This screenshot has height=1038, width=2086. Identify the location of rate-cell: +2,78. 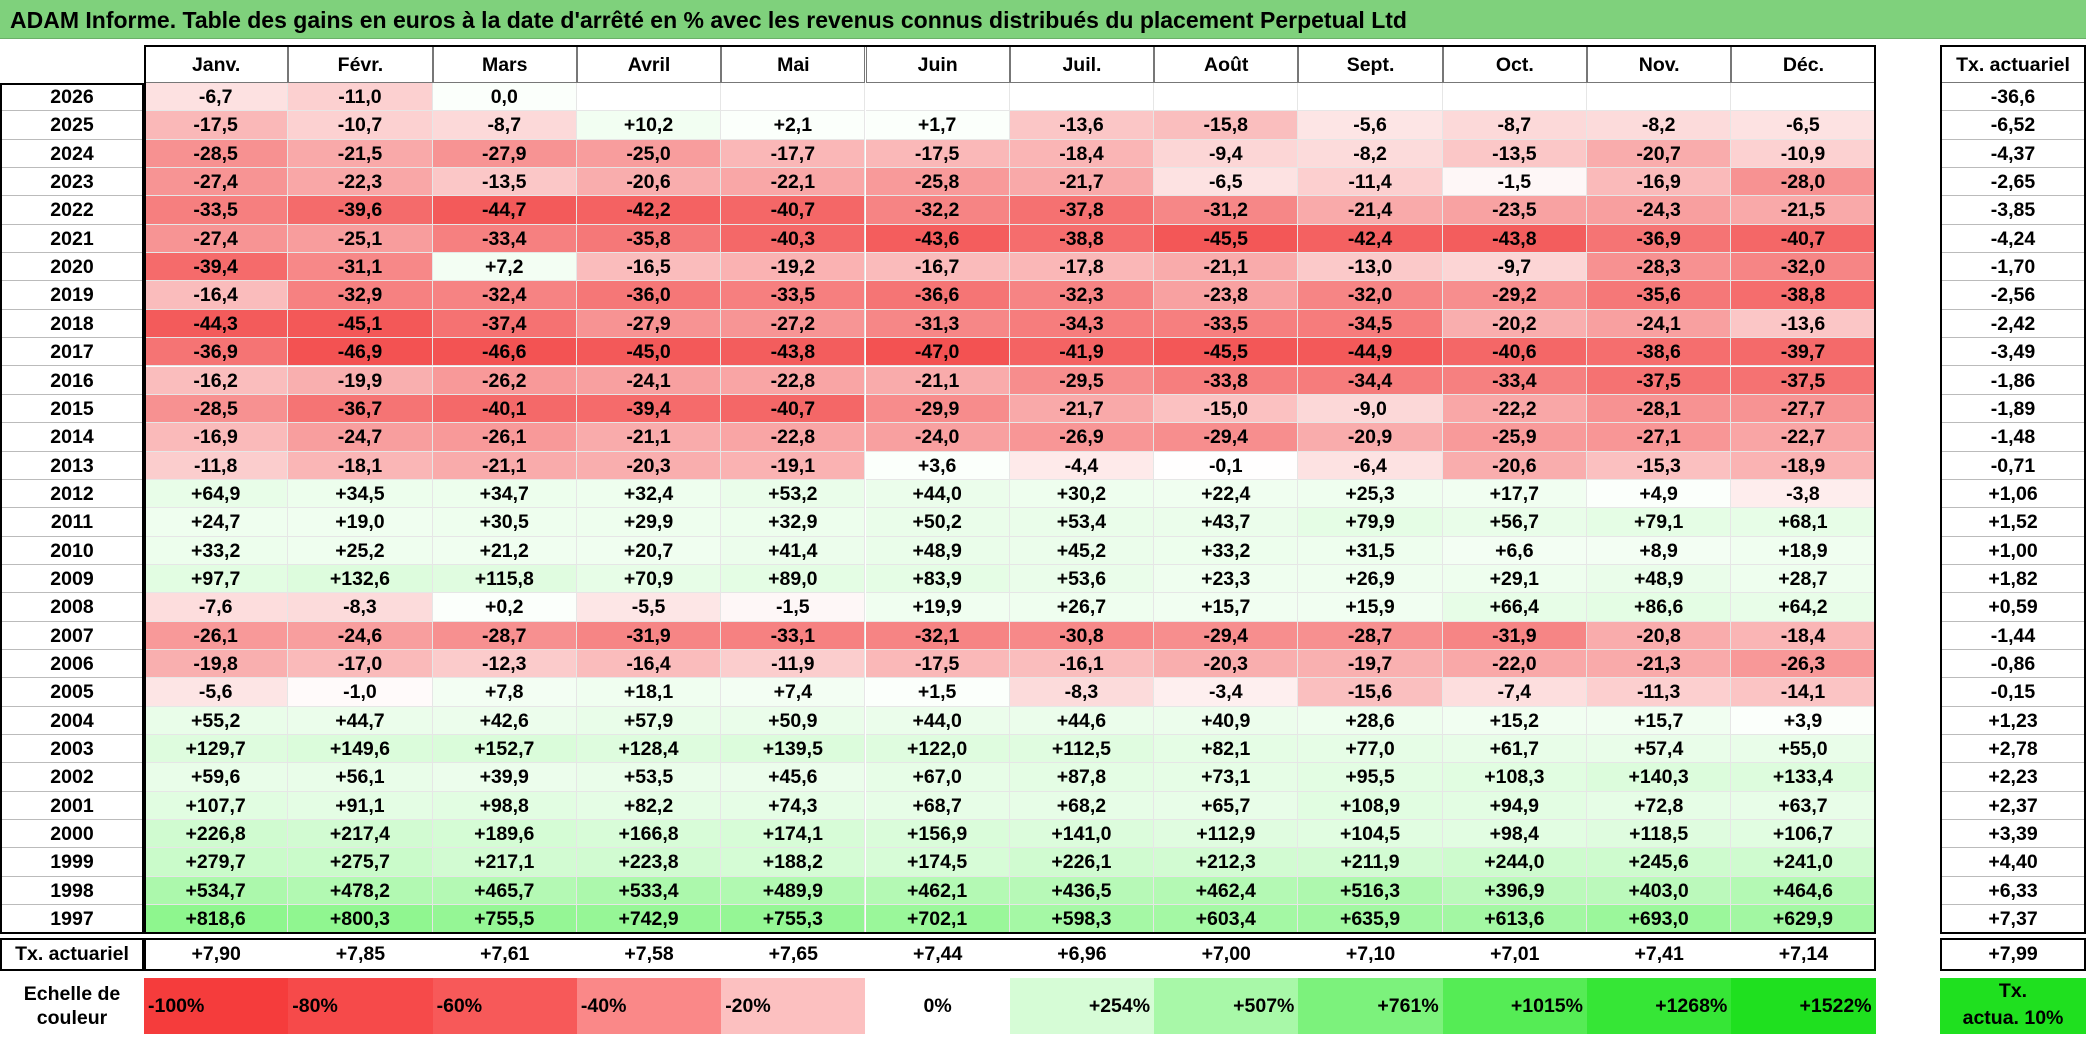
(2013, 749).